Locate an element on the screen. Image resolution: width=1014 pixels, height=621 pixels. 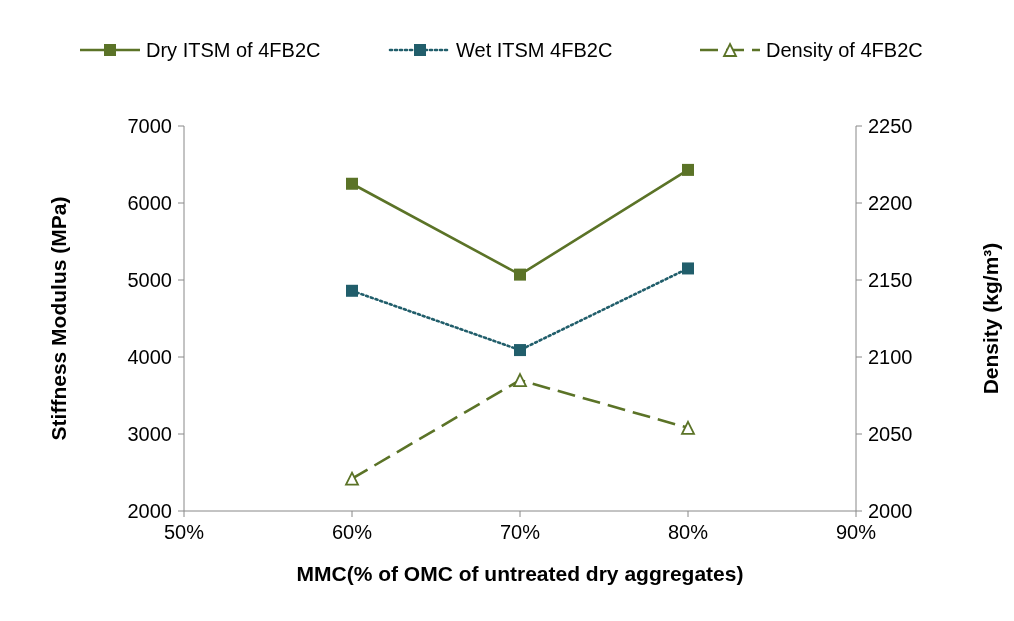
y-axis-title: Stiffness Modulus (MPa) is located at coordinates (58, 318).